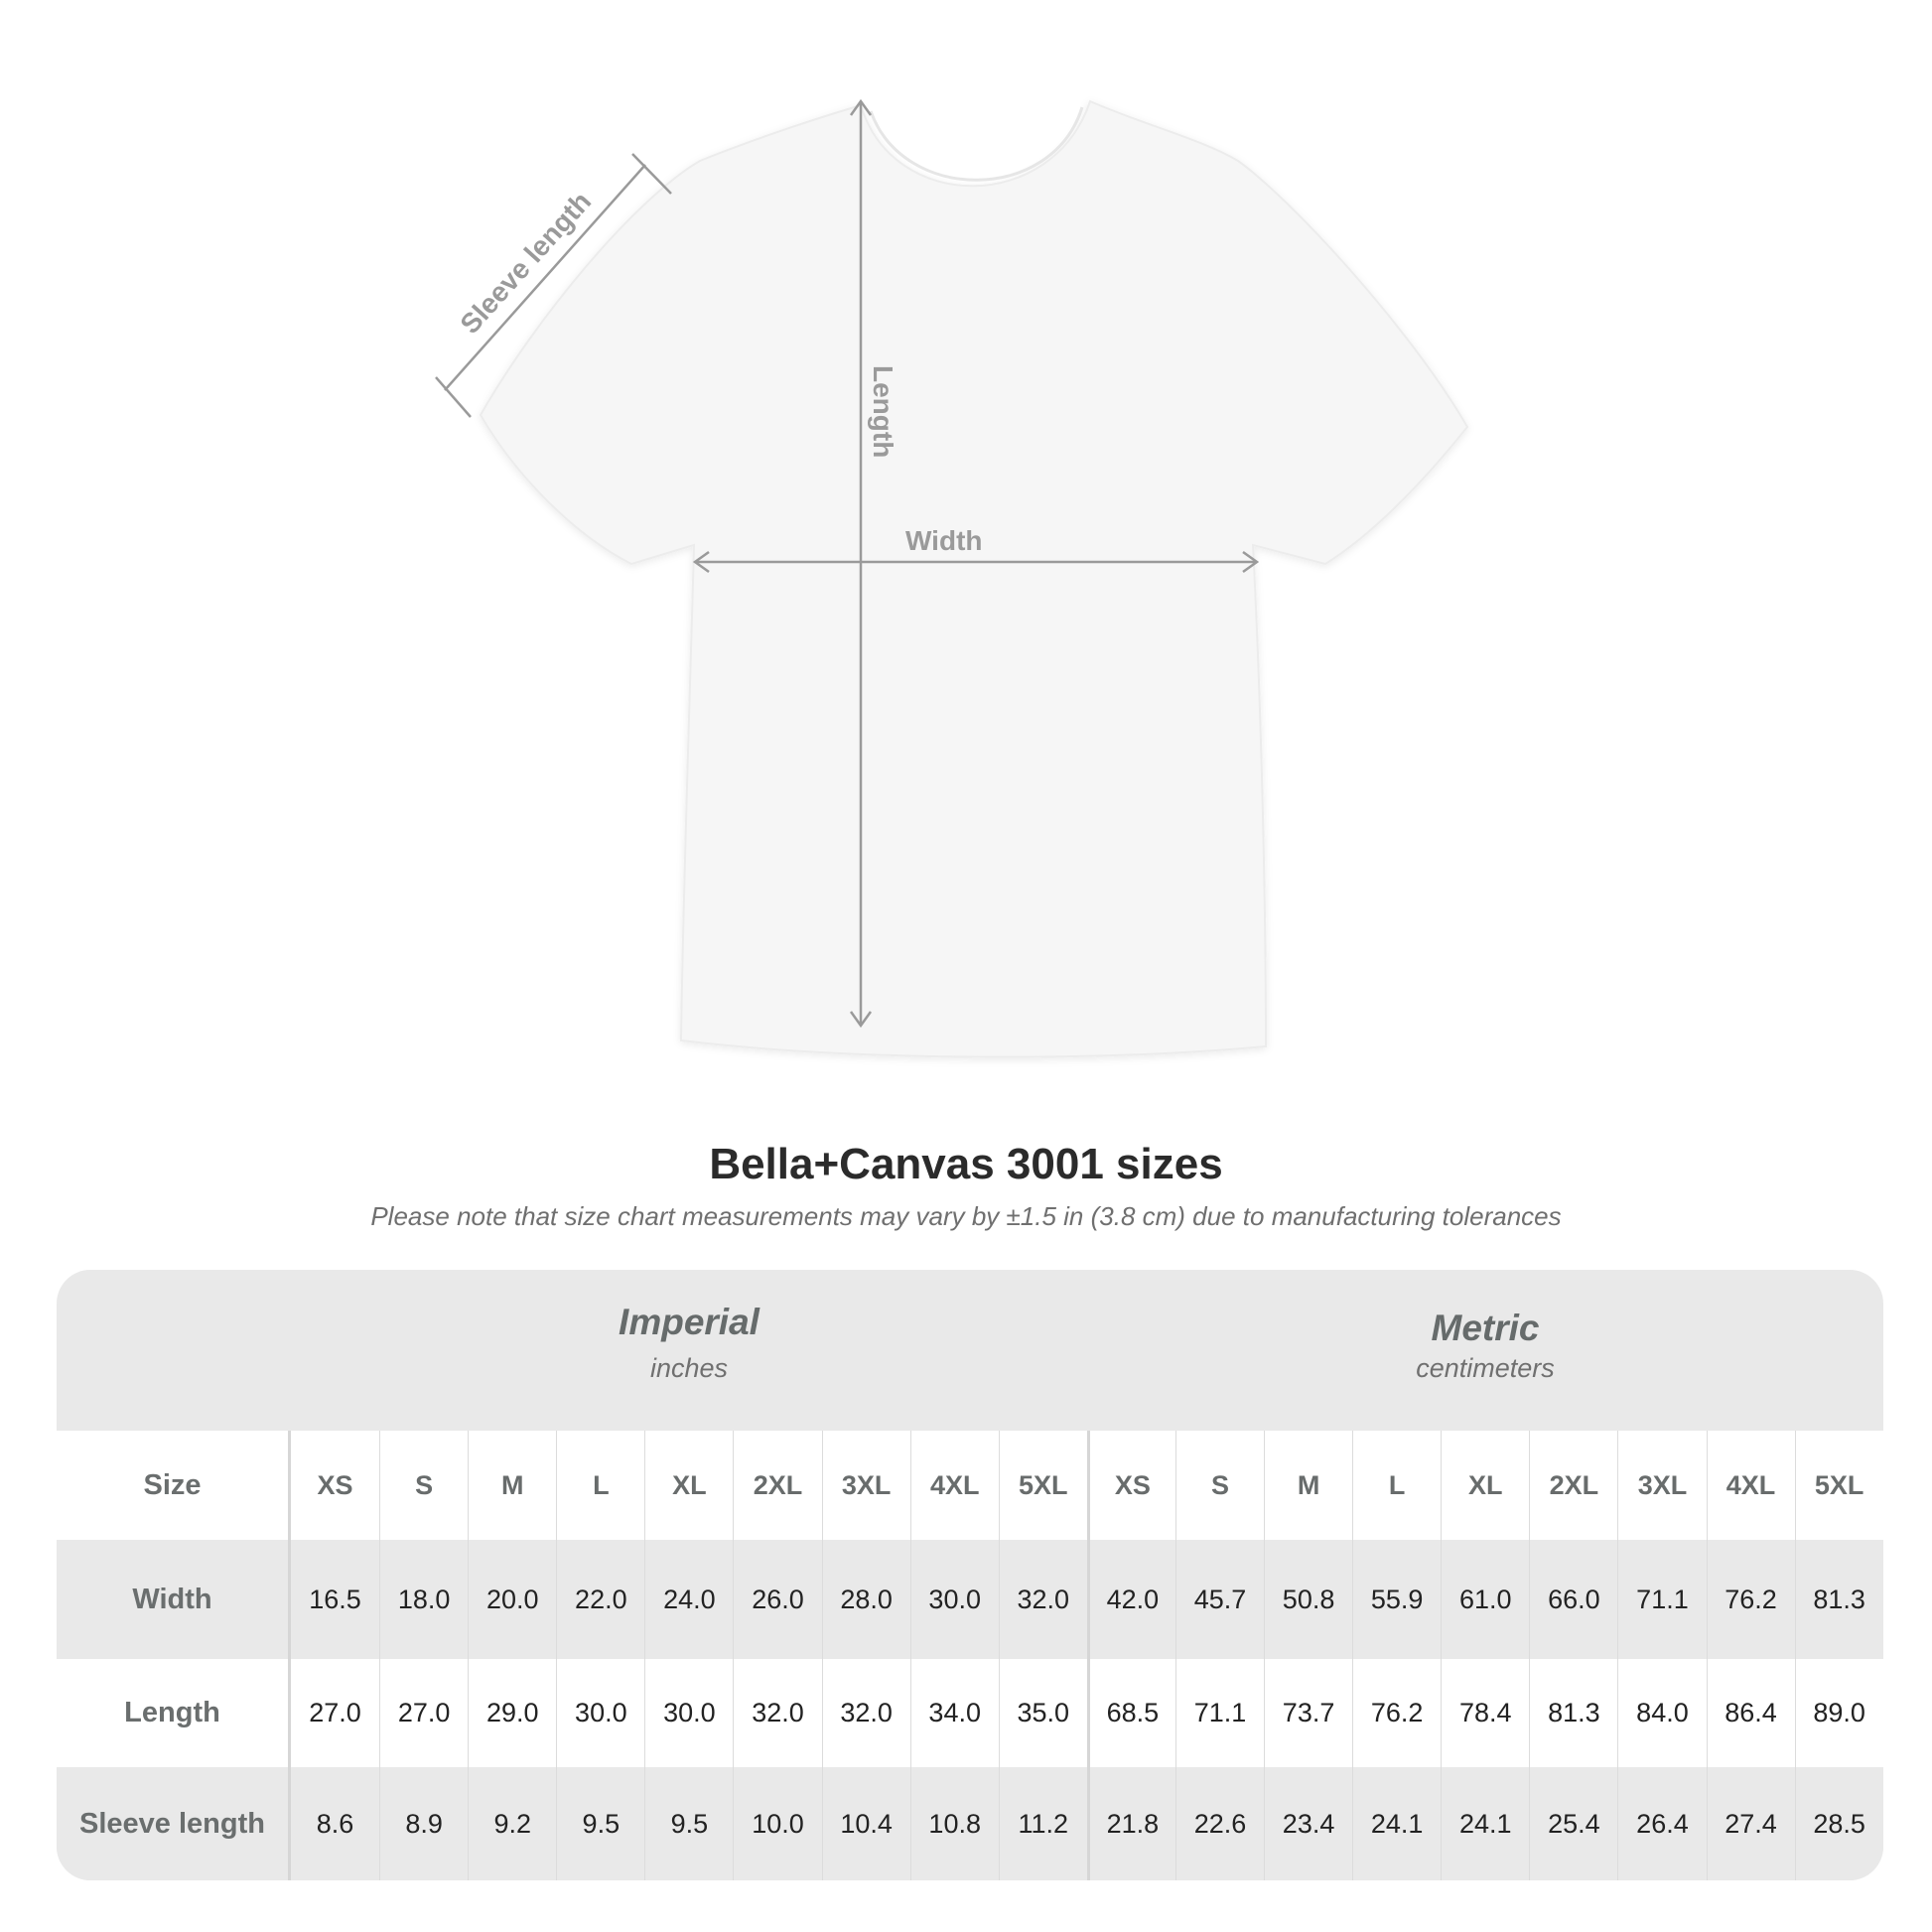  Describe the element at coordinates (1308, 1600) in the screenshot. I see `metric-value-cell: 50.8` at that location.